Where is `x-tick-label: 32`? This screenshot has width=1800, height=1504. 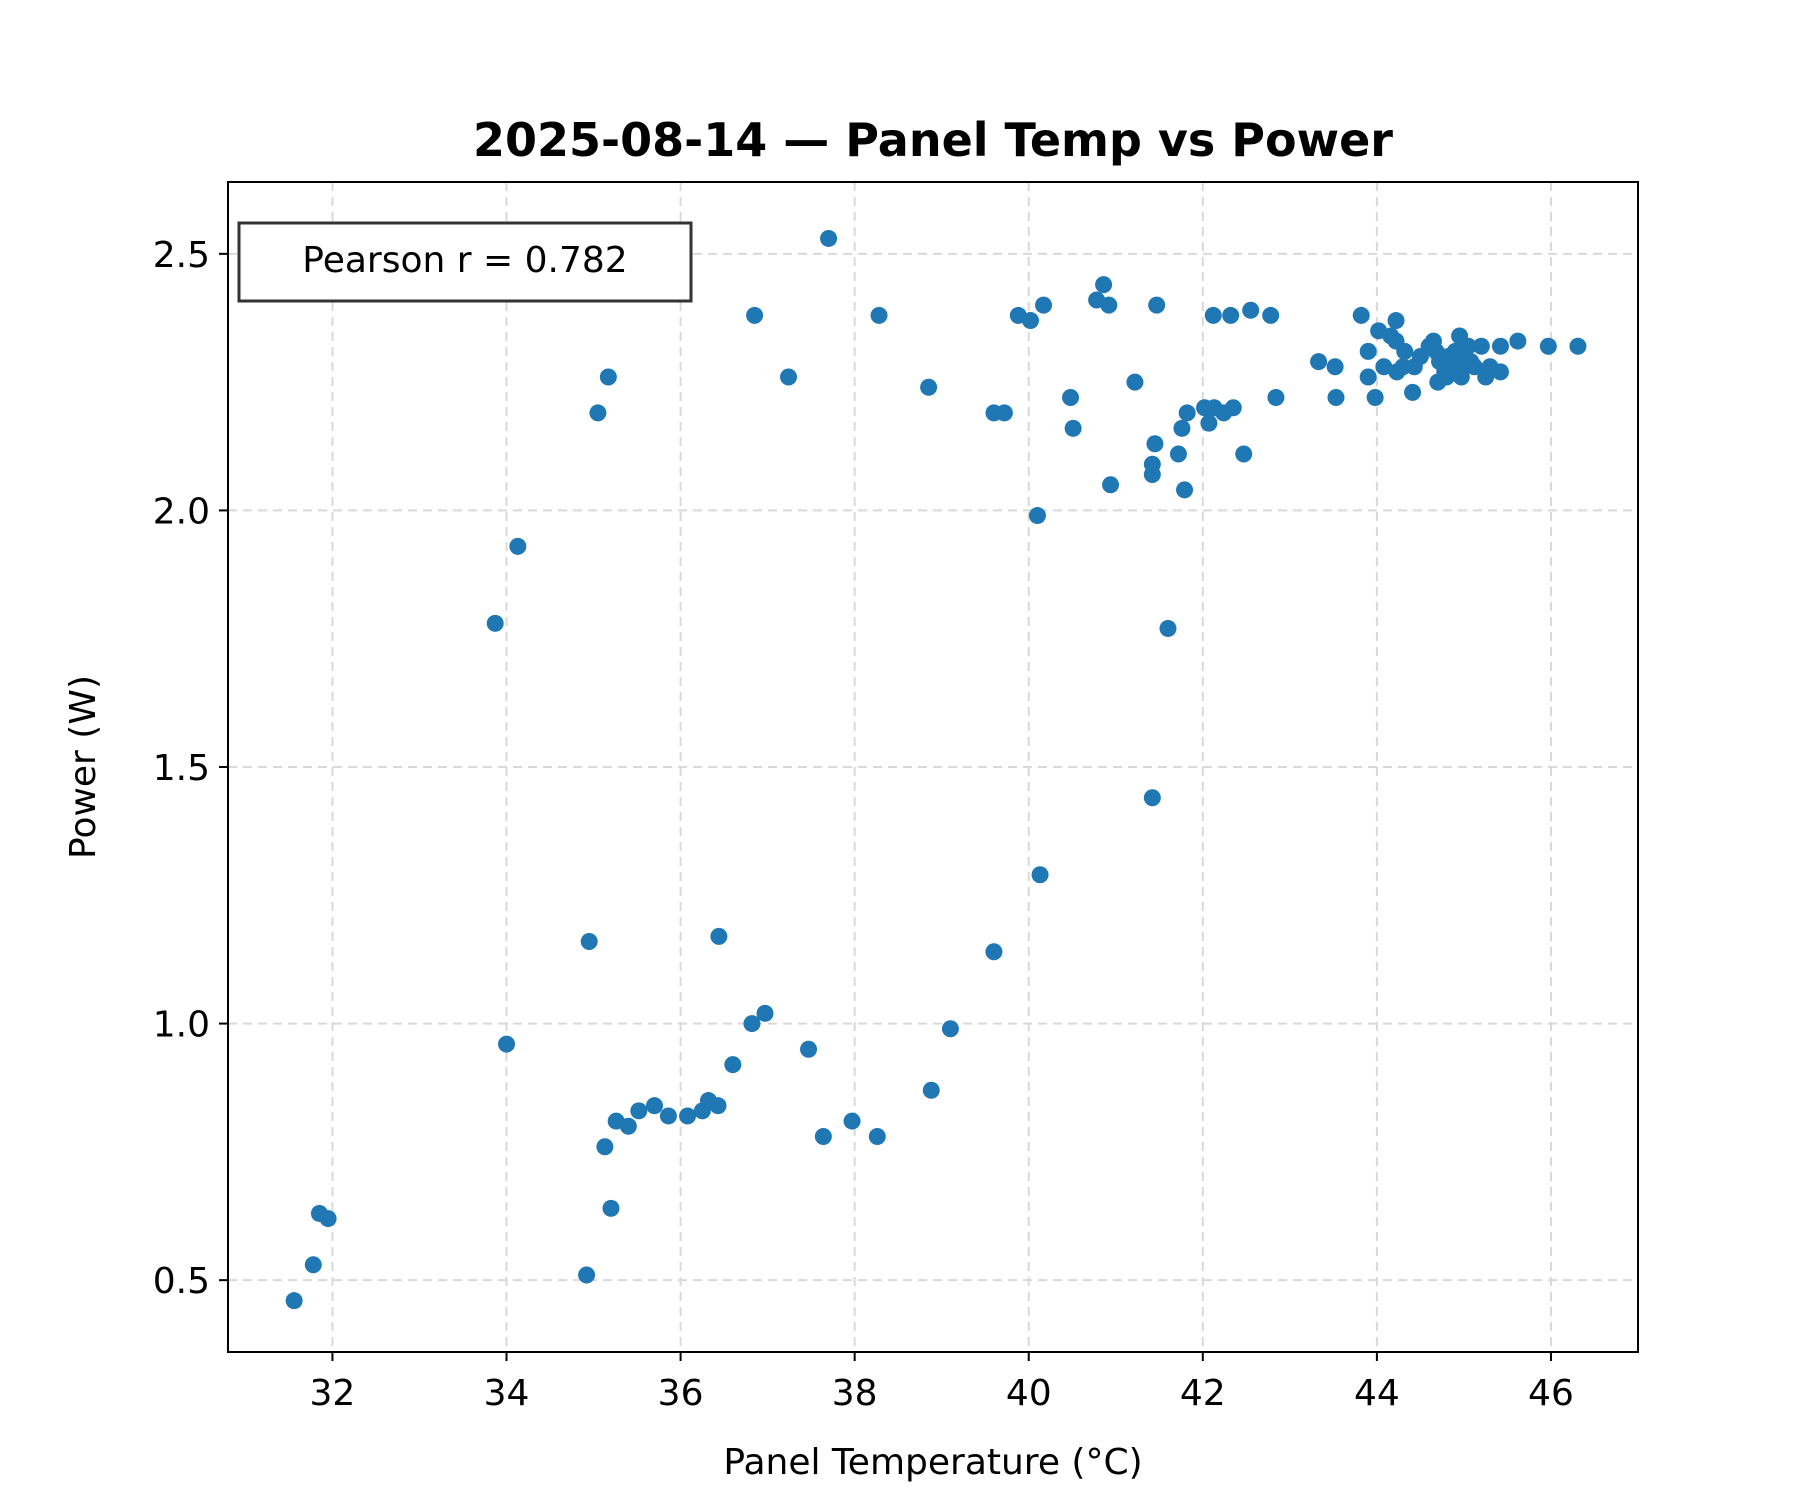
x-tick-label: 32 is located at coordinates (333, 1393).